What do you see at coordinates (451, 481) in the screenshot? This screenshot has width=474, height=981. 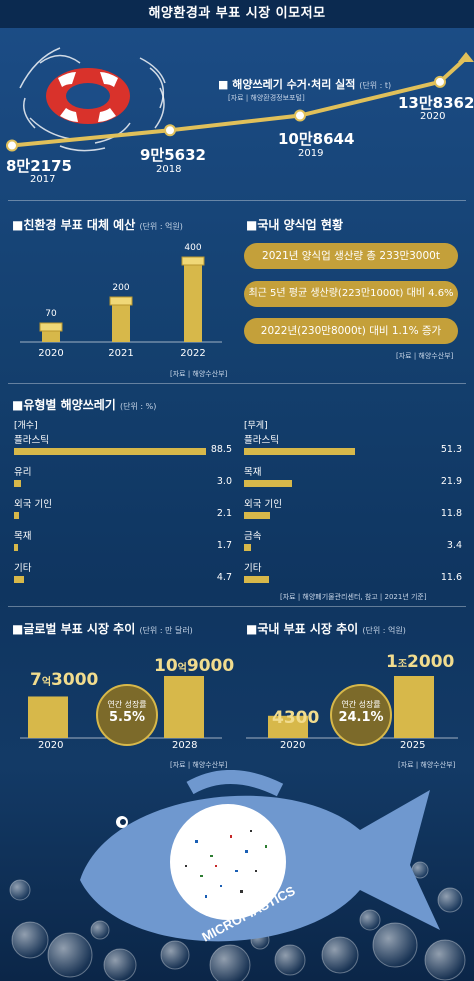 I see `weight-value: 21.9` at bounding box center [451, 481].